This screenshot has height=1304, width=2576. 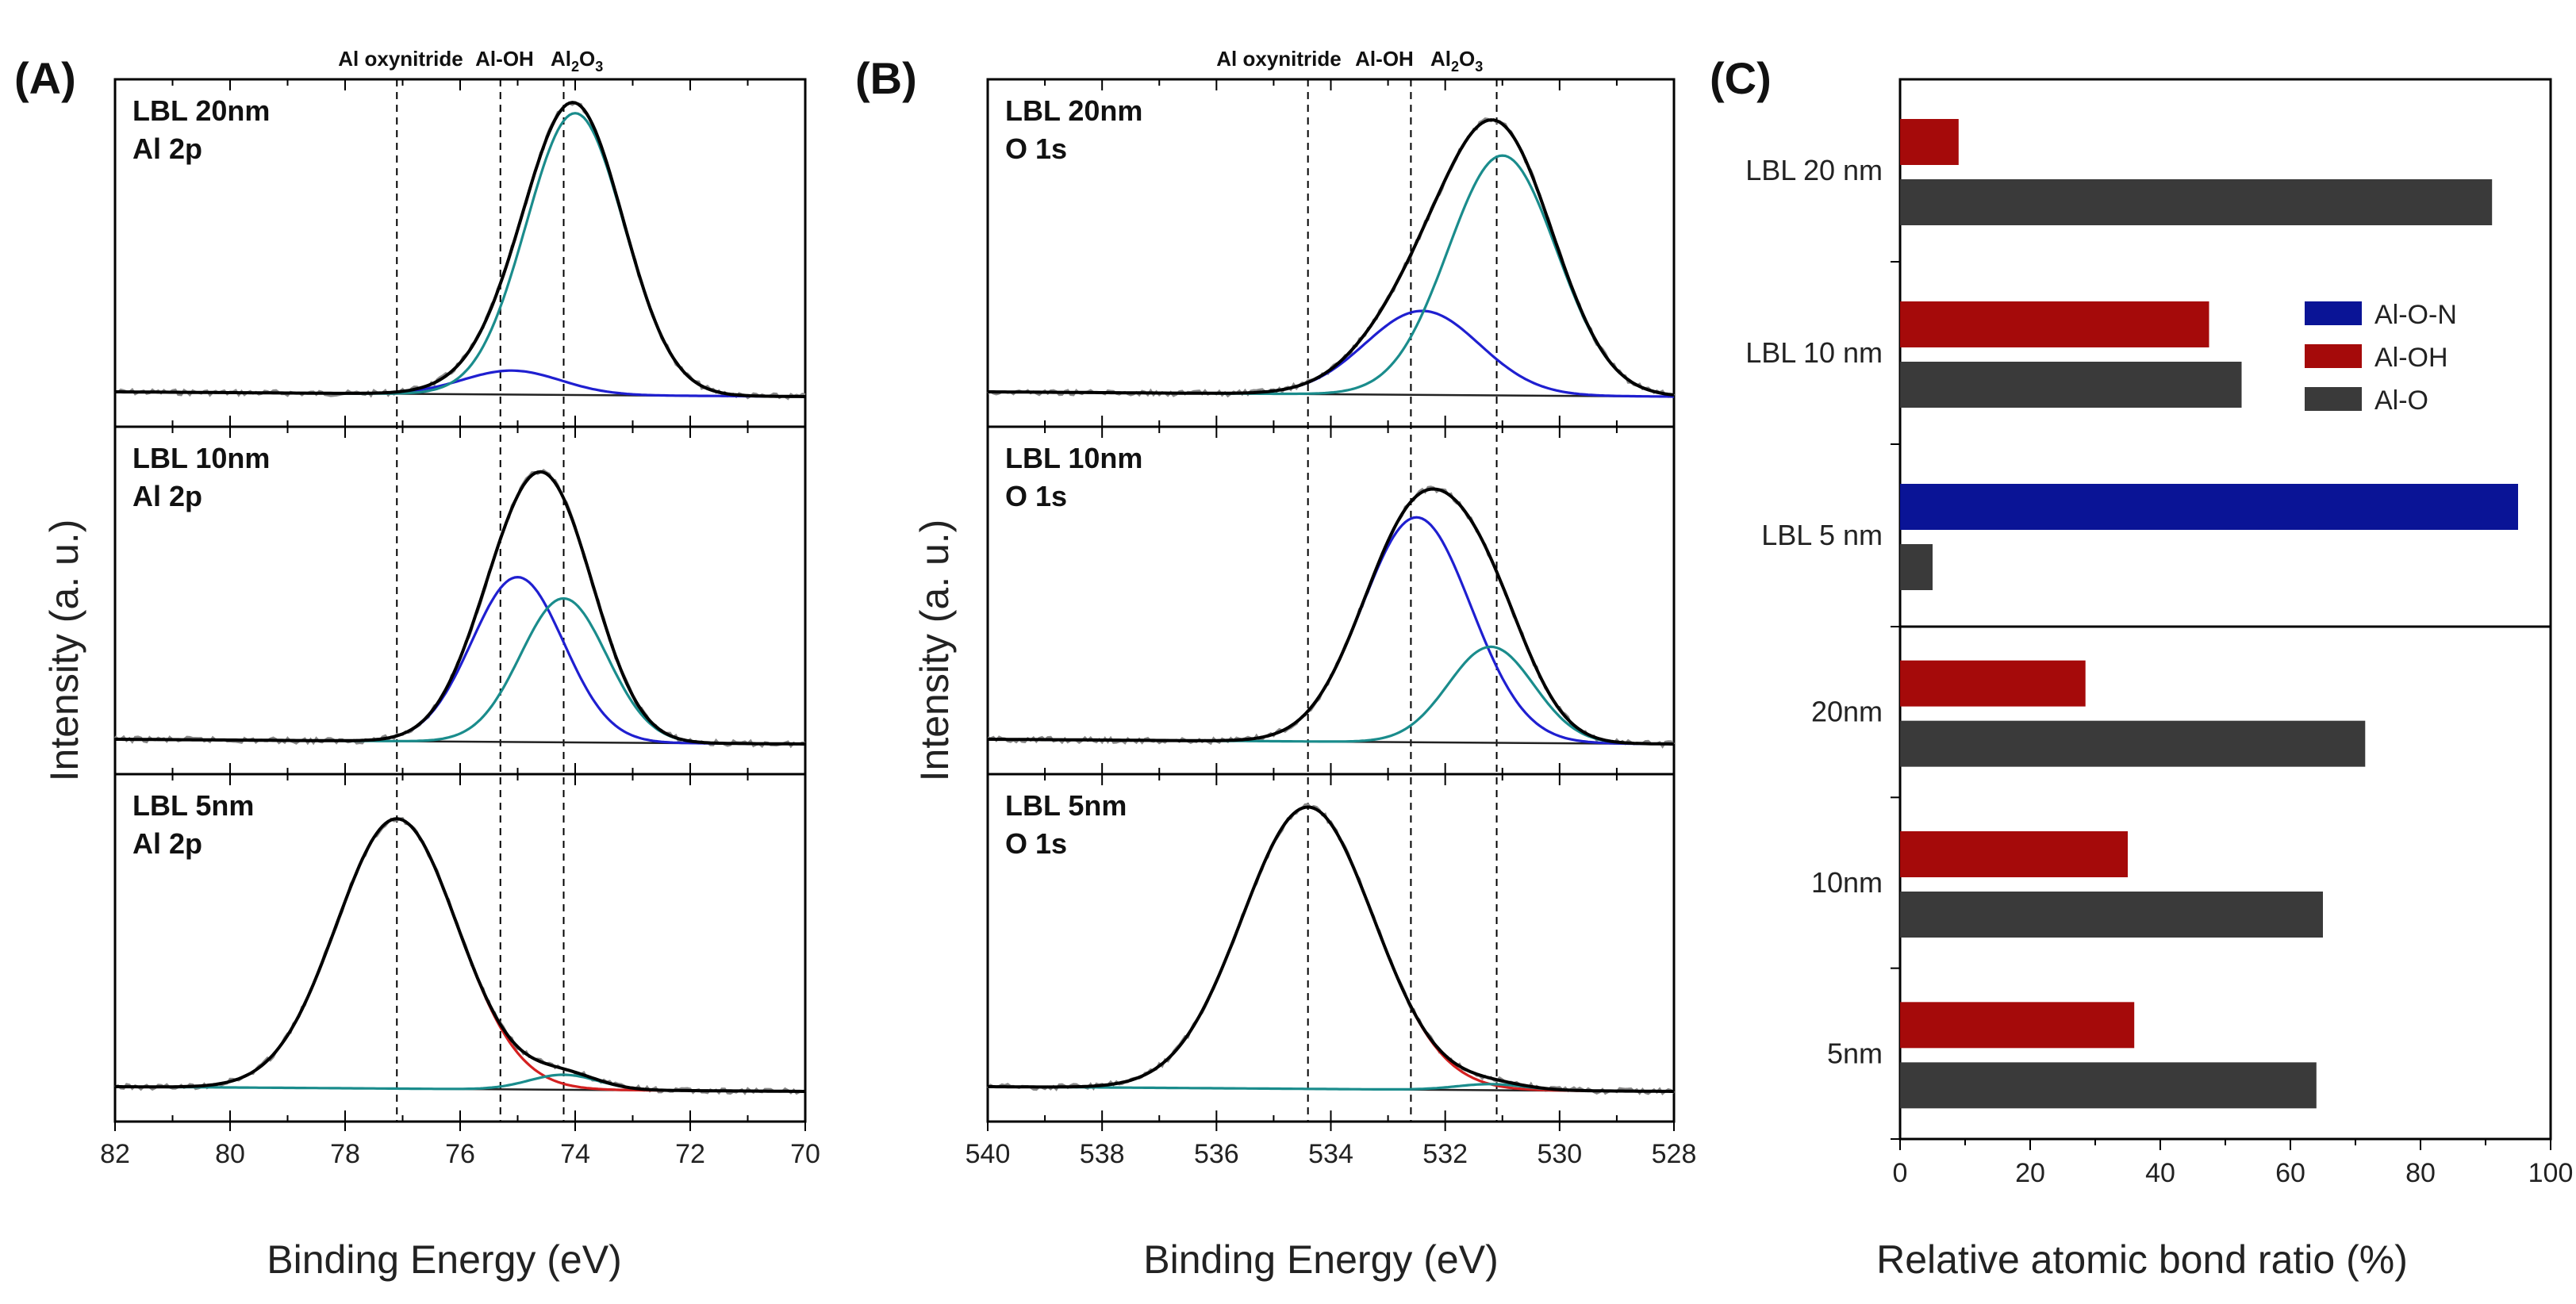 What do you see at coordinates (1102, 1154) in the screenshot?
I see `x-tick-label: 538` at bounding box center [1102, 1154].